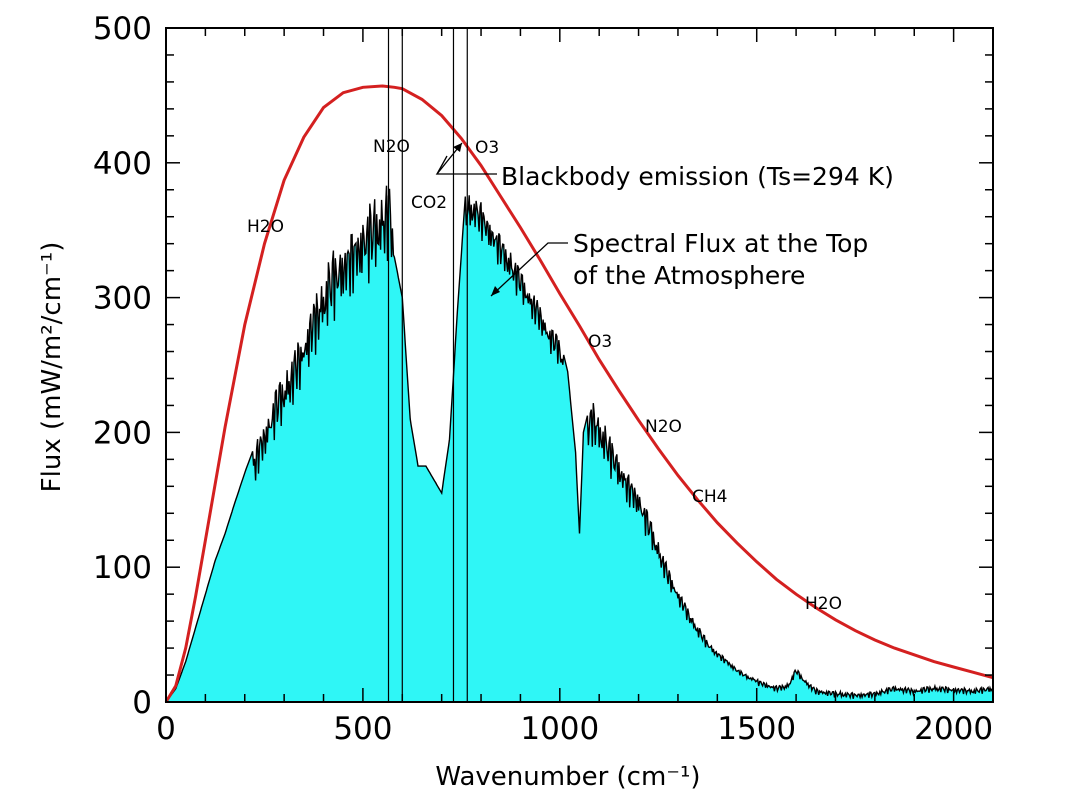 The image size is (1080, 810). What do you see at coordinates (429, 203) in the screenshot?
I see `molecule-label-co2: CO2` at bounding box center [429, 203].